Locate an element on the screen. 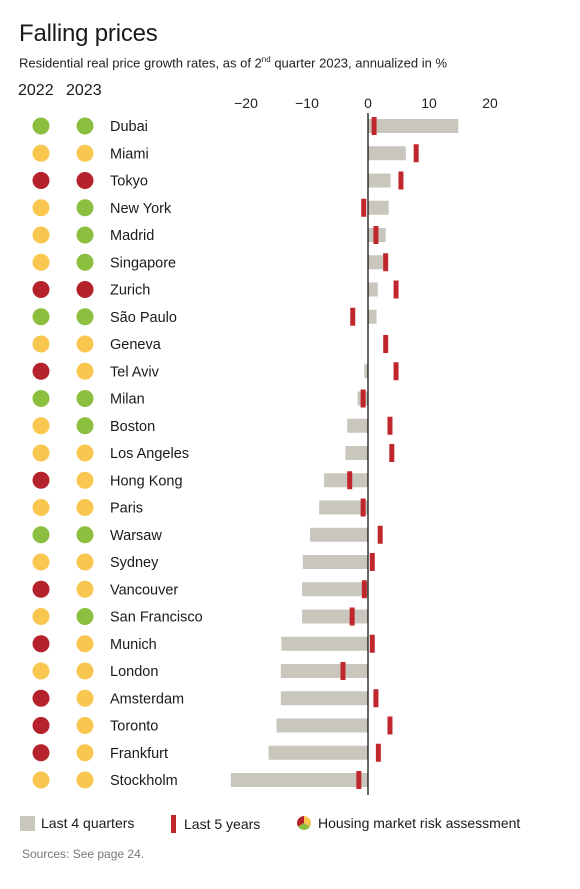 The height and width of the screenshot is (889, 580). city-label: Paris is located at coordinates (126, 509).